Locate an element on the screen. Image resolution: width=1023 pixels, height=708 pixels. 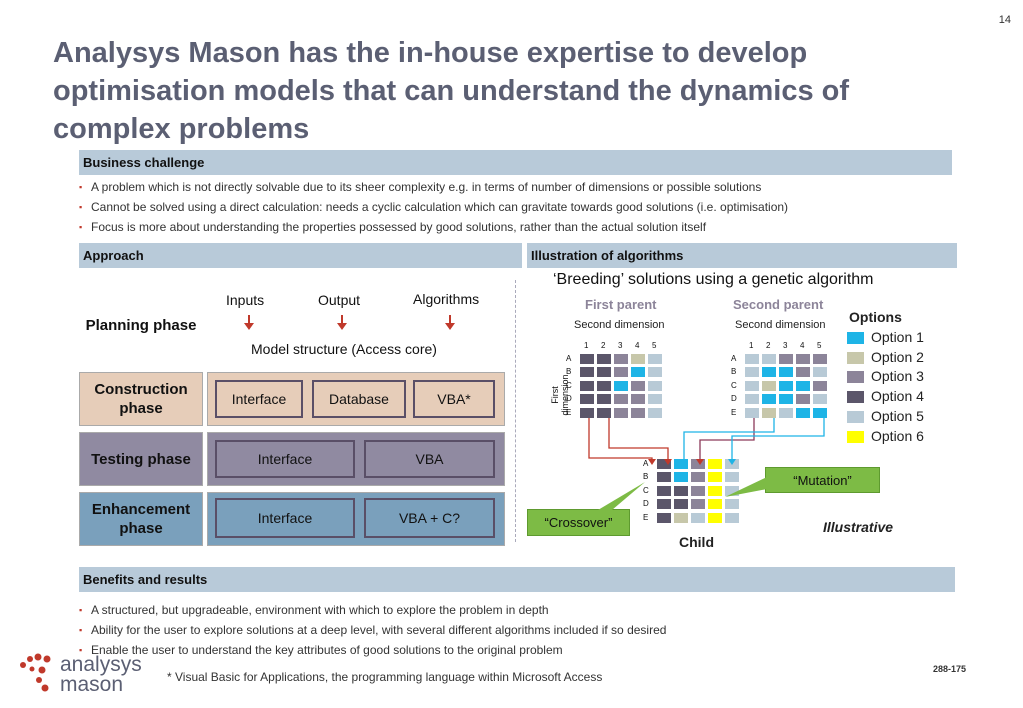
column-header: 4 is located at coordinates (802, 345).